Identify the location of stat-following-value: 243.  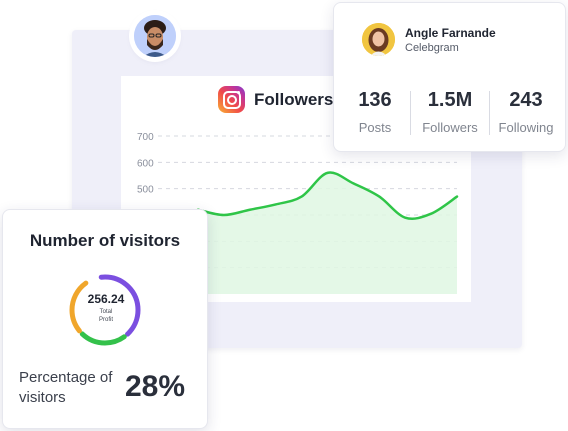
(526, 100).